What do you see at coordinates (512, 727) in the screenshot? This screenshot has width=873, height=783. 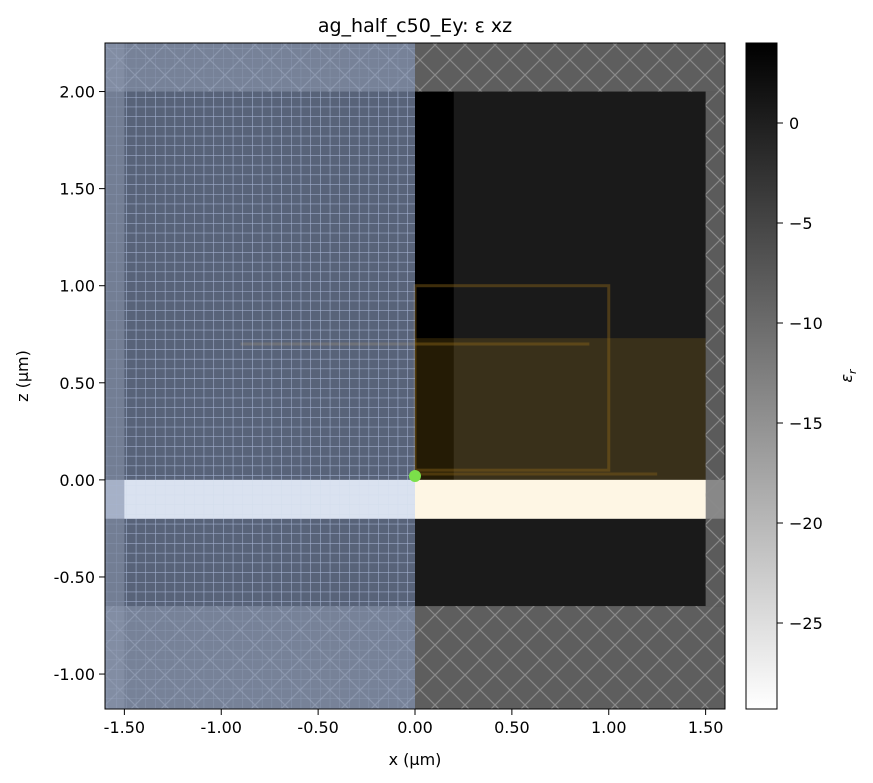 I see `x-tick-label: 0.50` at bounding box center [512, 727].